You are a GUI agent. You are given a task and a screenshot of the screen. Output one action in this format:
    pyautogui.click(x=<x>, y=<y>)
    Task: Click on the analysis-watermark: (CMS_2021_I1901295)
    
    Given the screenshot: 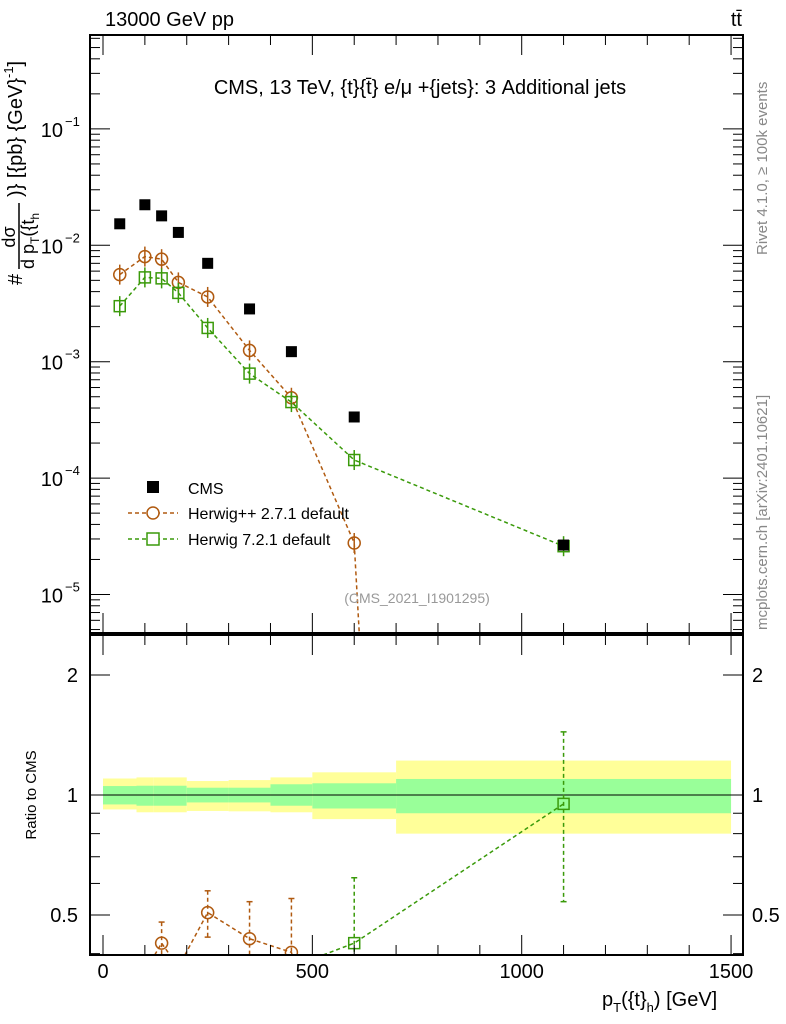 What is the action you would take?
    pyautogui.click(x=417, y=598)
    